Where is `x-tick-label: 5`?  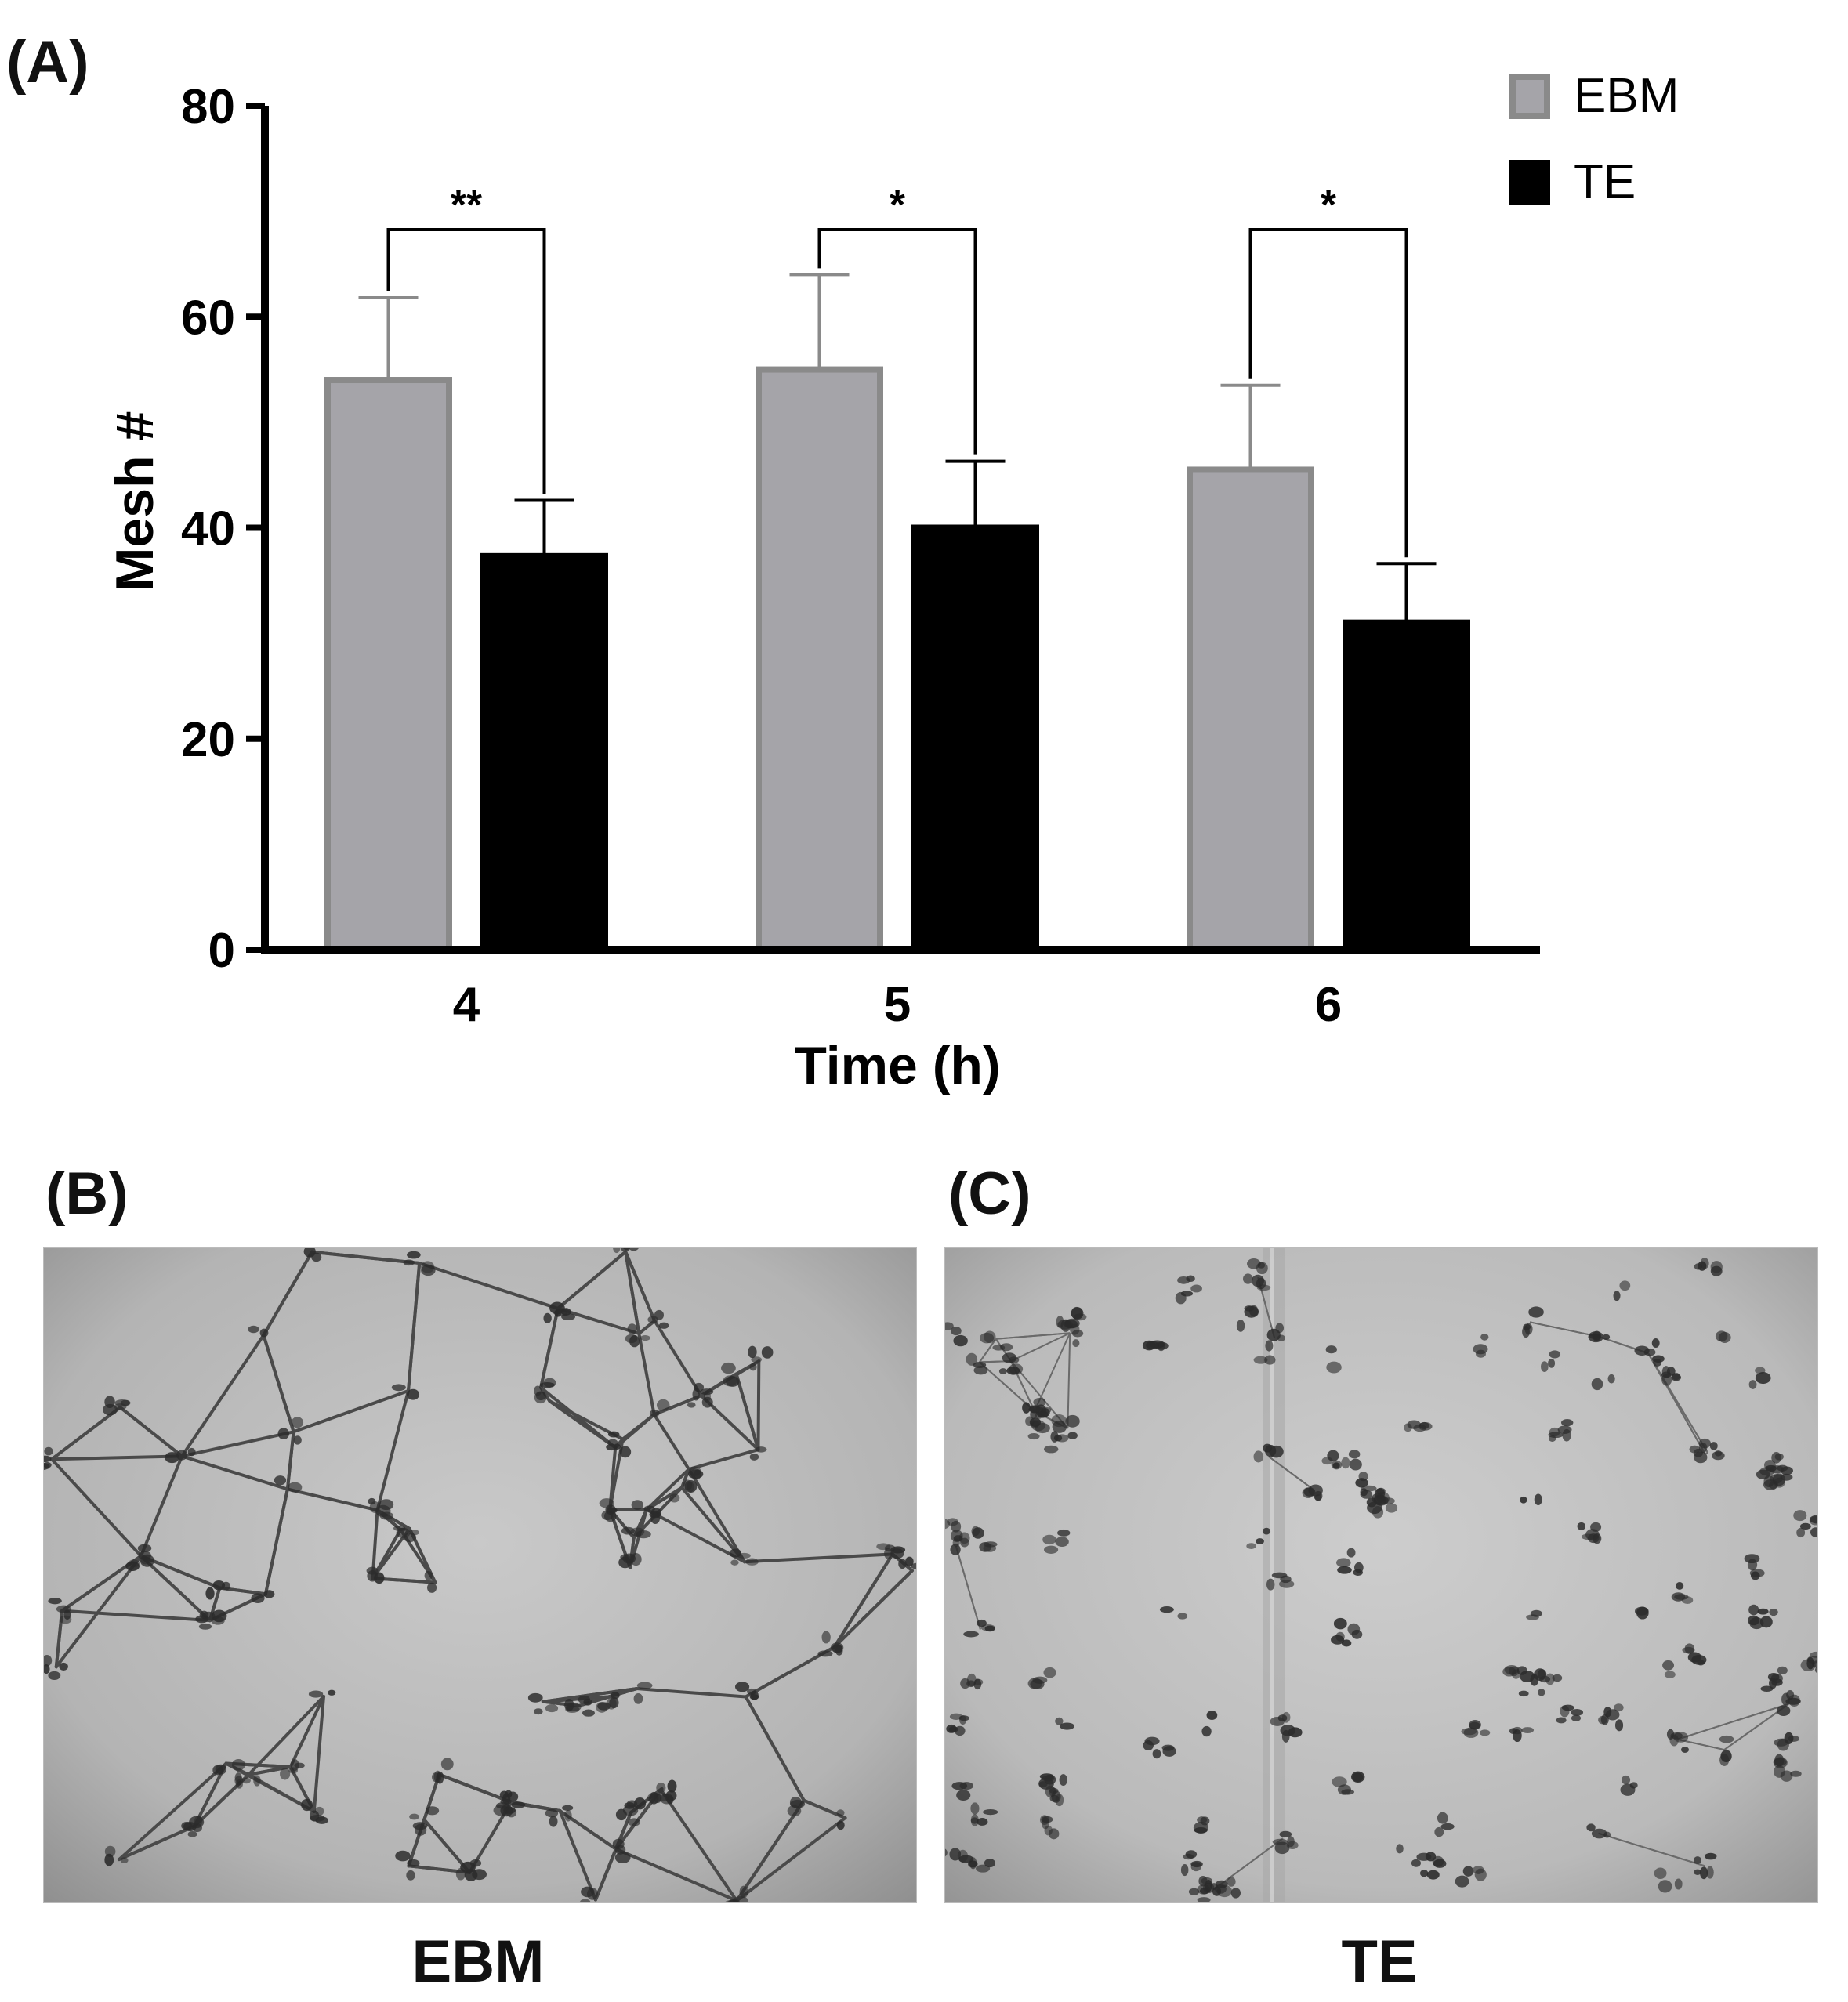 x-tick-label: 5 is located at coordinates (898, 1005).